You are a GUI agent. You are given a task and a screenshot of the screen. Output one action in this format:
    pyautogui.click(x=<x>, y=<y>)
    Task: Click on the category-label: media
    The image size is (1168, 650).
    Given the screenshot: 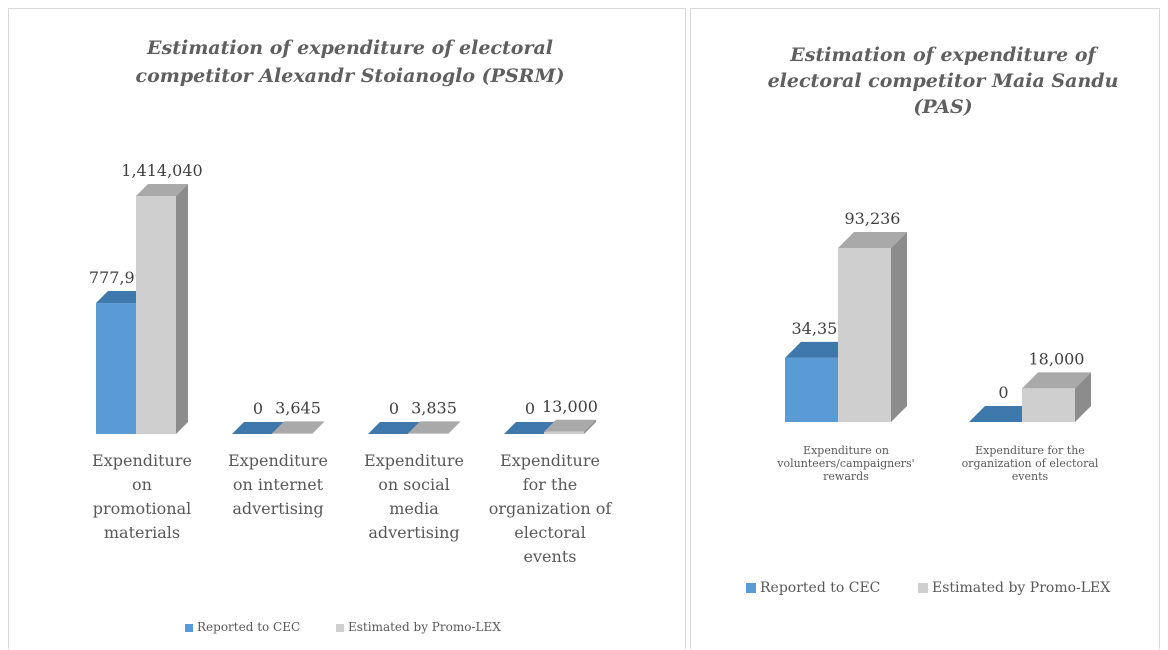 What is the action you would take?
    pyautogui.click(x=414, y=508)
    